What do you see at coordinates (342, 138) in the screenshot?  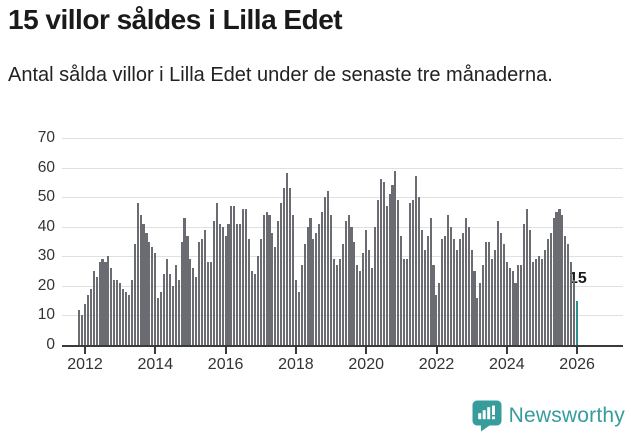 I see `gridline` at bounding box center [342, 138].